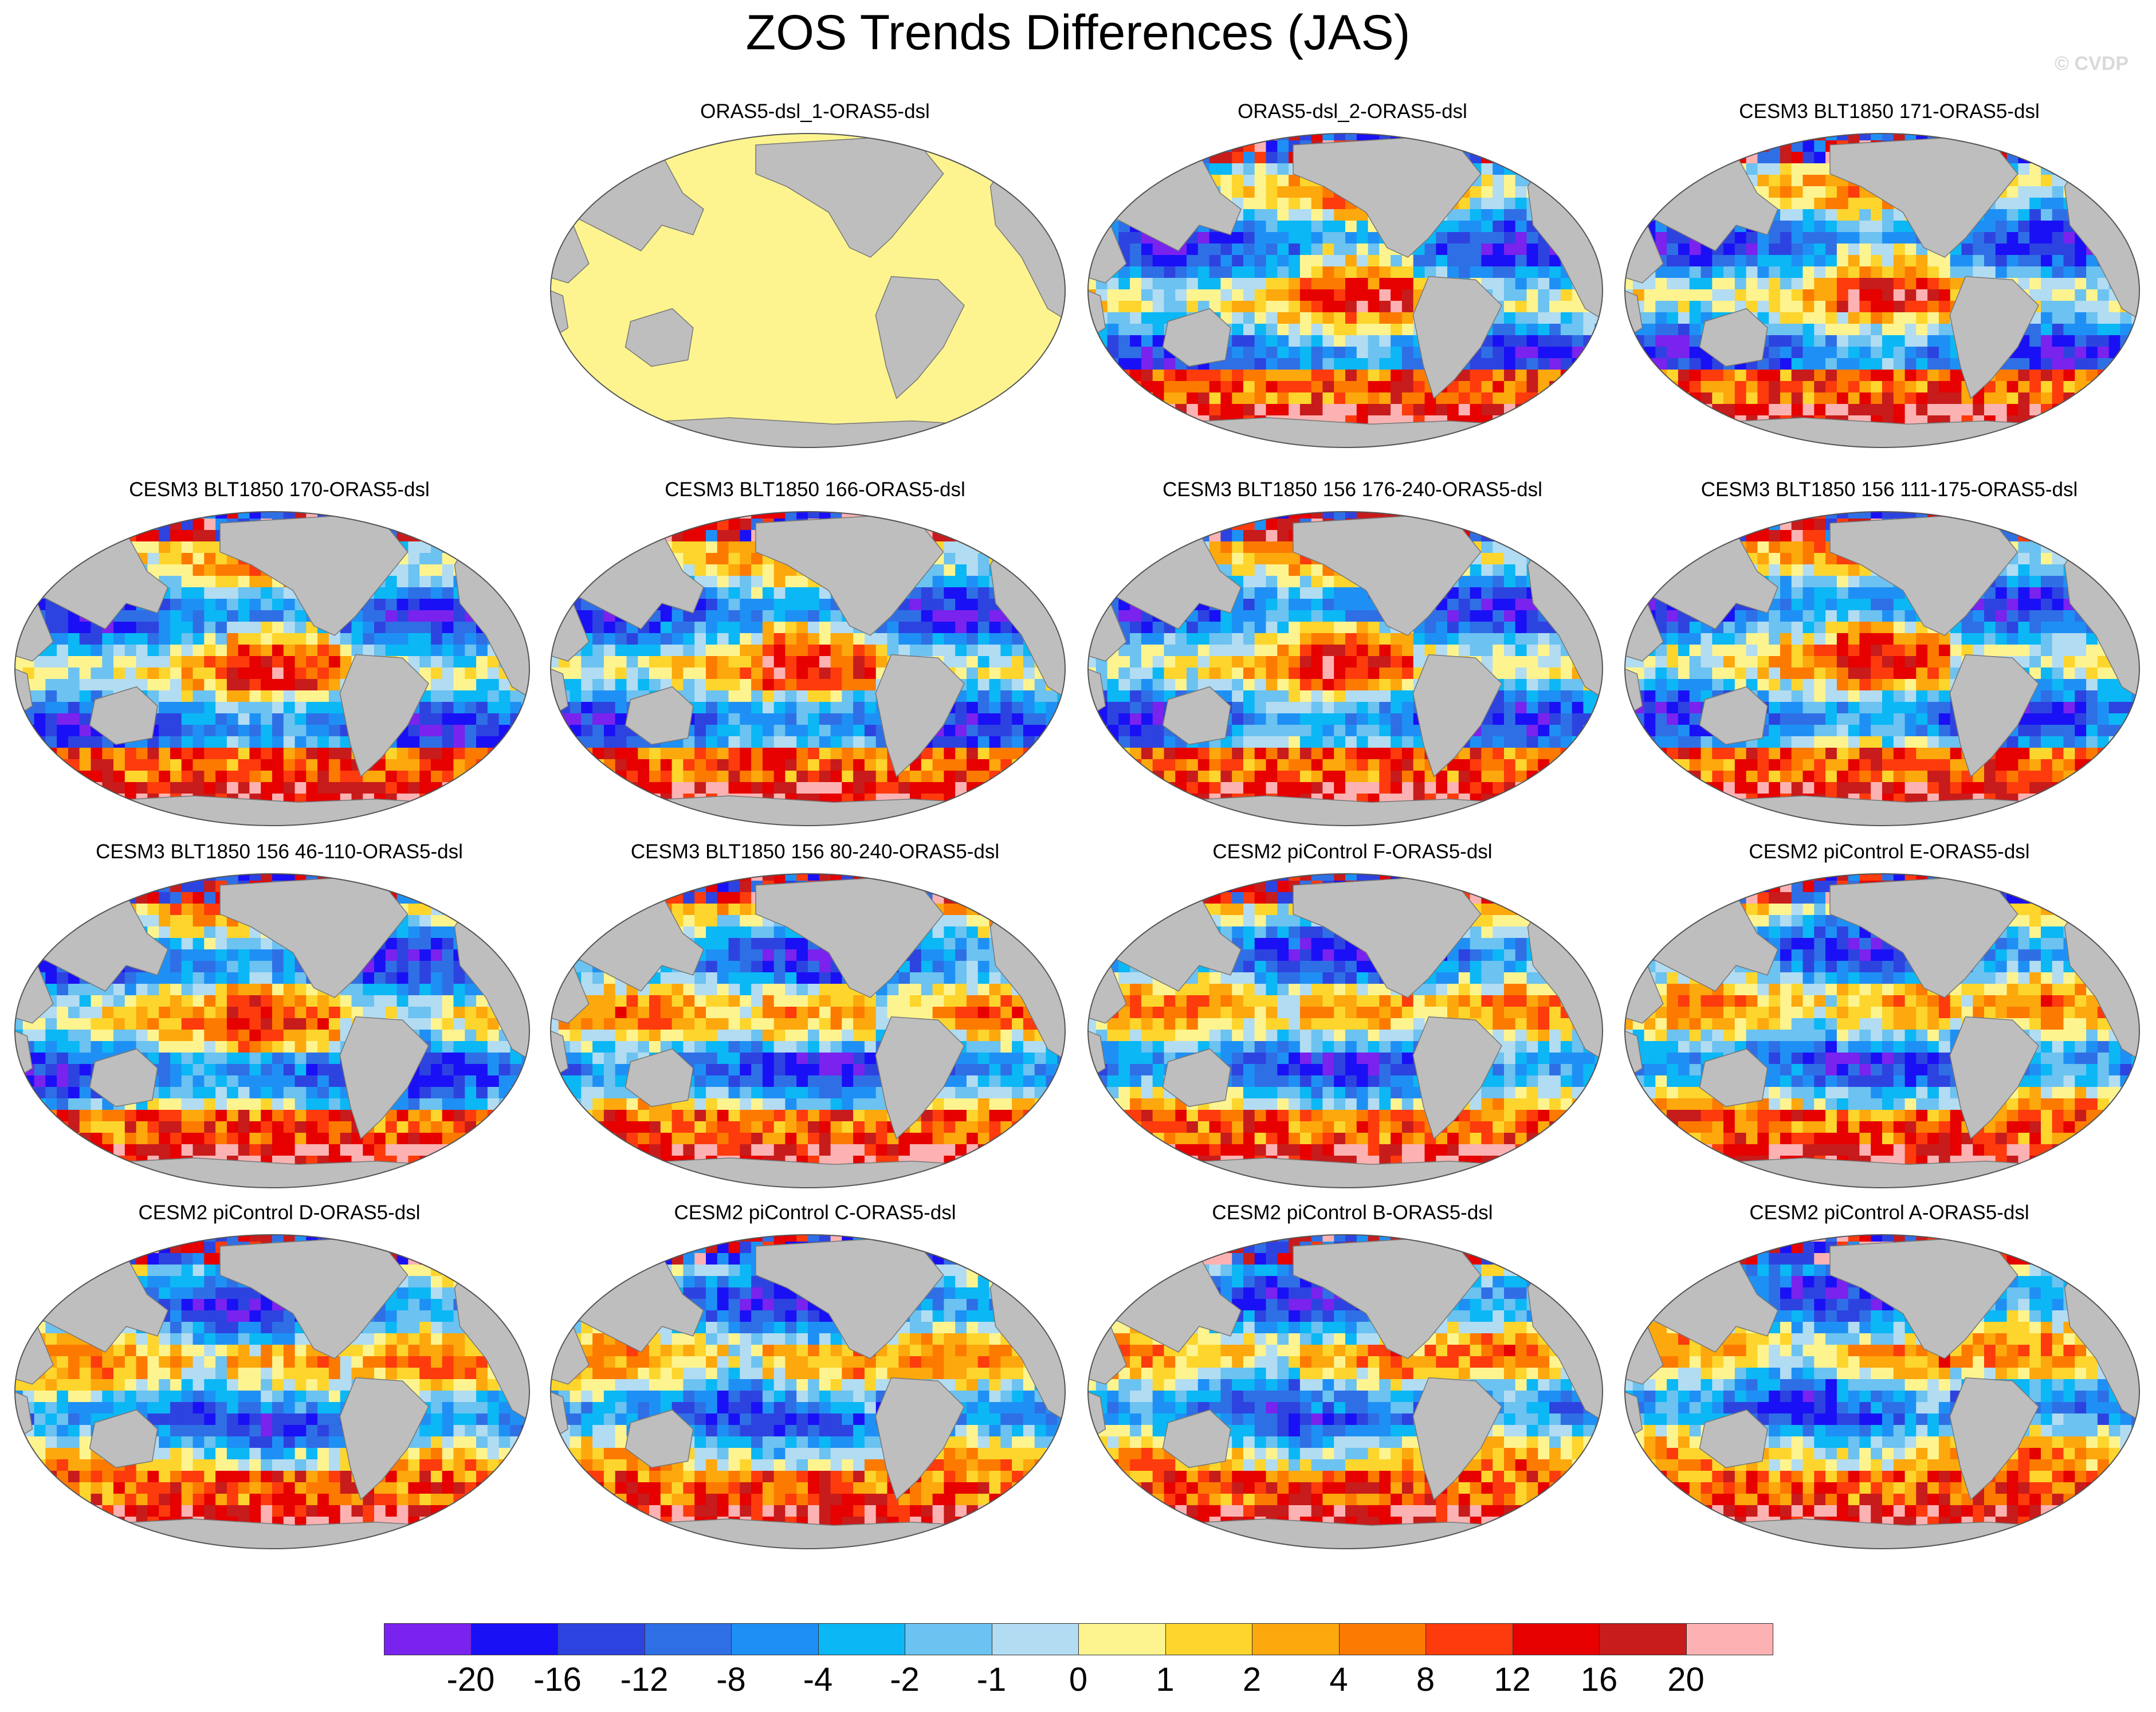  What do you see at coordinates (2091, 63) in the screenshot?
I see `watermark: © CVDP` at bounding box center [2091, 63].